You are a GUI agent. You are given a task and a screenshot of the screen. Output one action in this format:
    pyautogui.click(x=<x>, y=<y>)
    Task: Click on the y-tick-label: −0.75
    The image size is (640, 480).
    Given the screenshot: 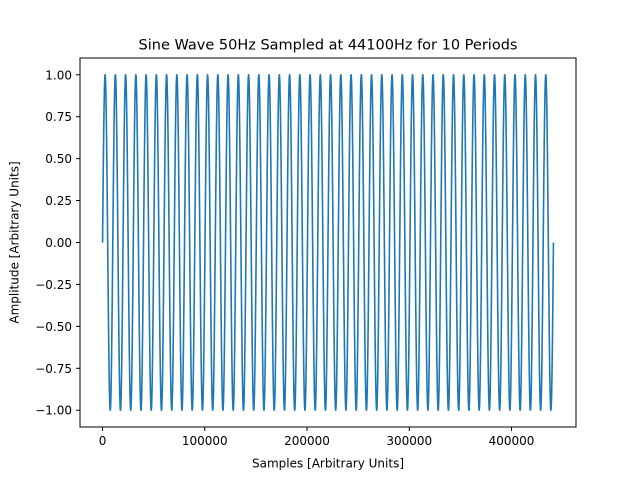 What is the action you would take?
    pyautogui.click(x=53, y=369)
    